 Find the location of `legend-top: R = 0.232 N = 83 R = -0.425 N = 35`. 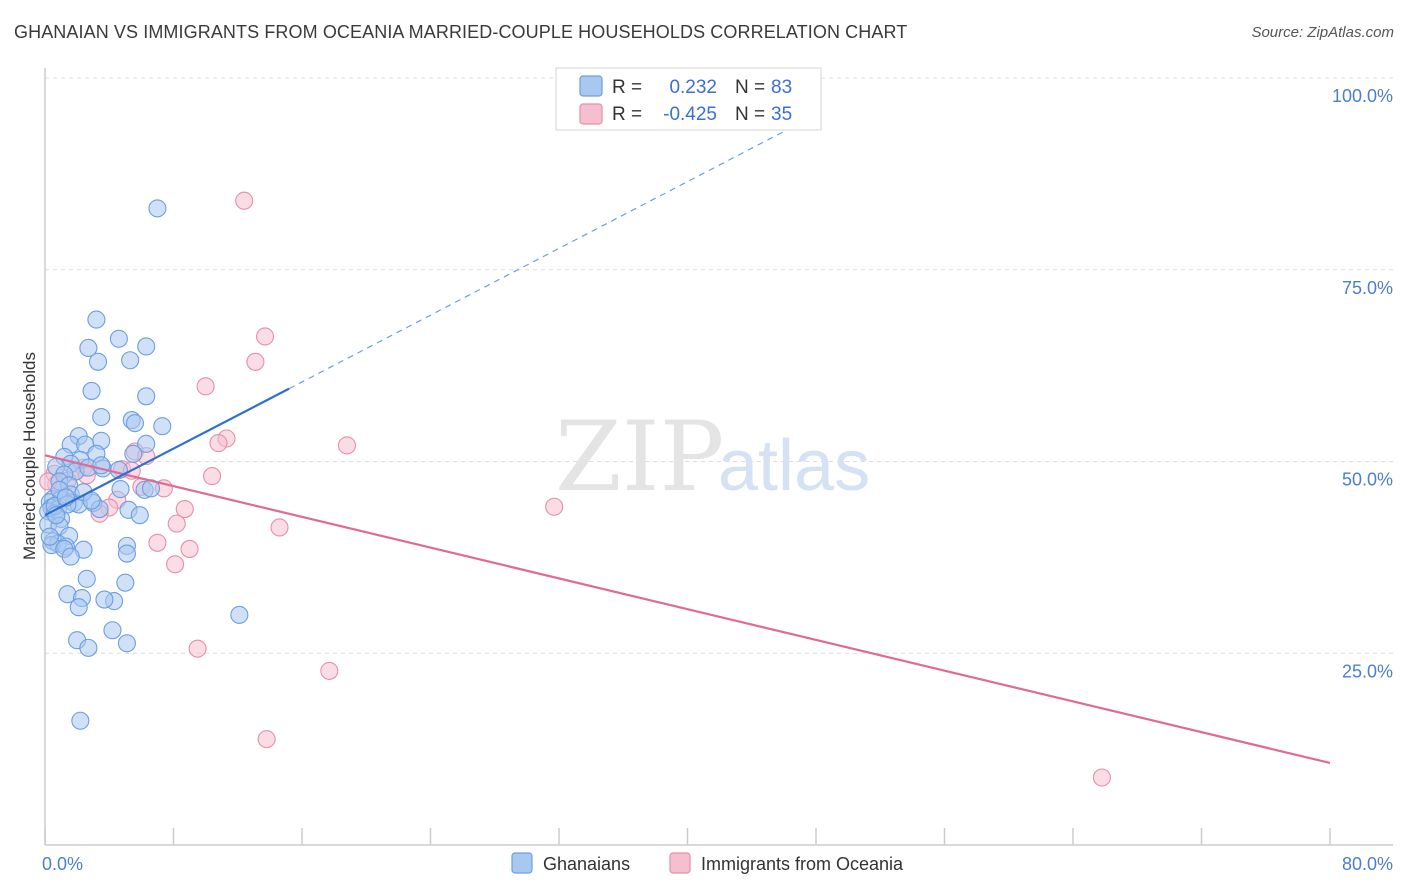

legend-top: R = 0.232 N = 83 R = -0.425 N = 35 is located at coordinates (688, 99).